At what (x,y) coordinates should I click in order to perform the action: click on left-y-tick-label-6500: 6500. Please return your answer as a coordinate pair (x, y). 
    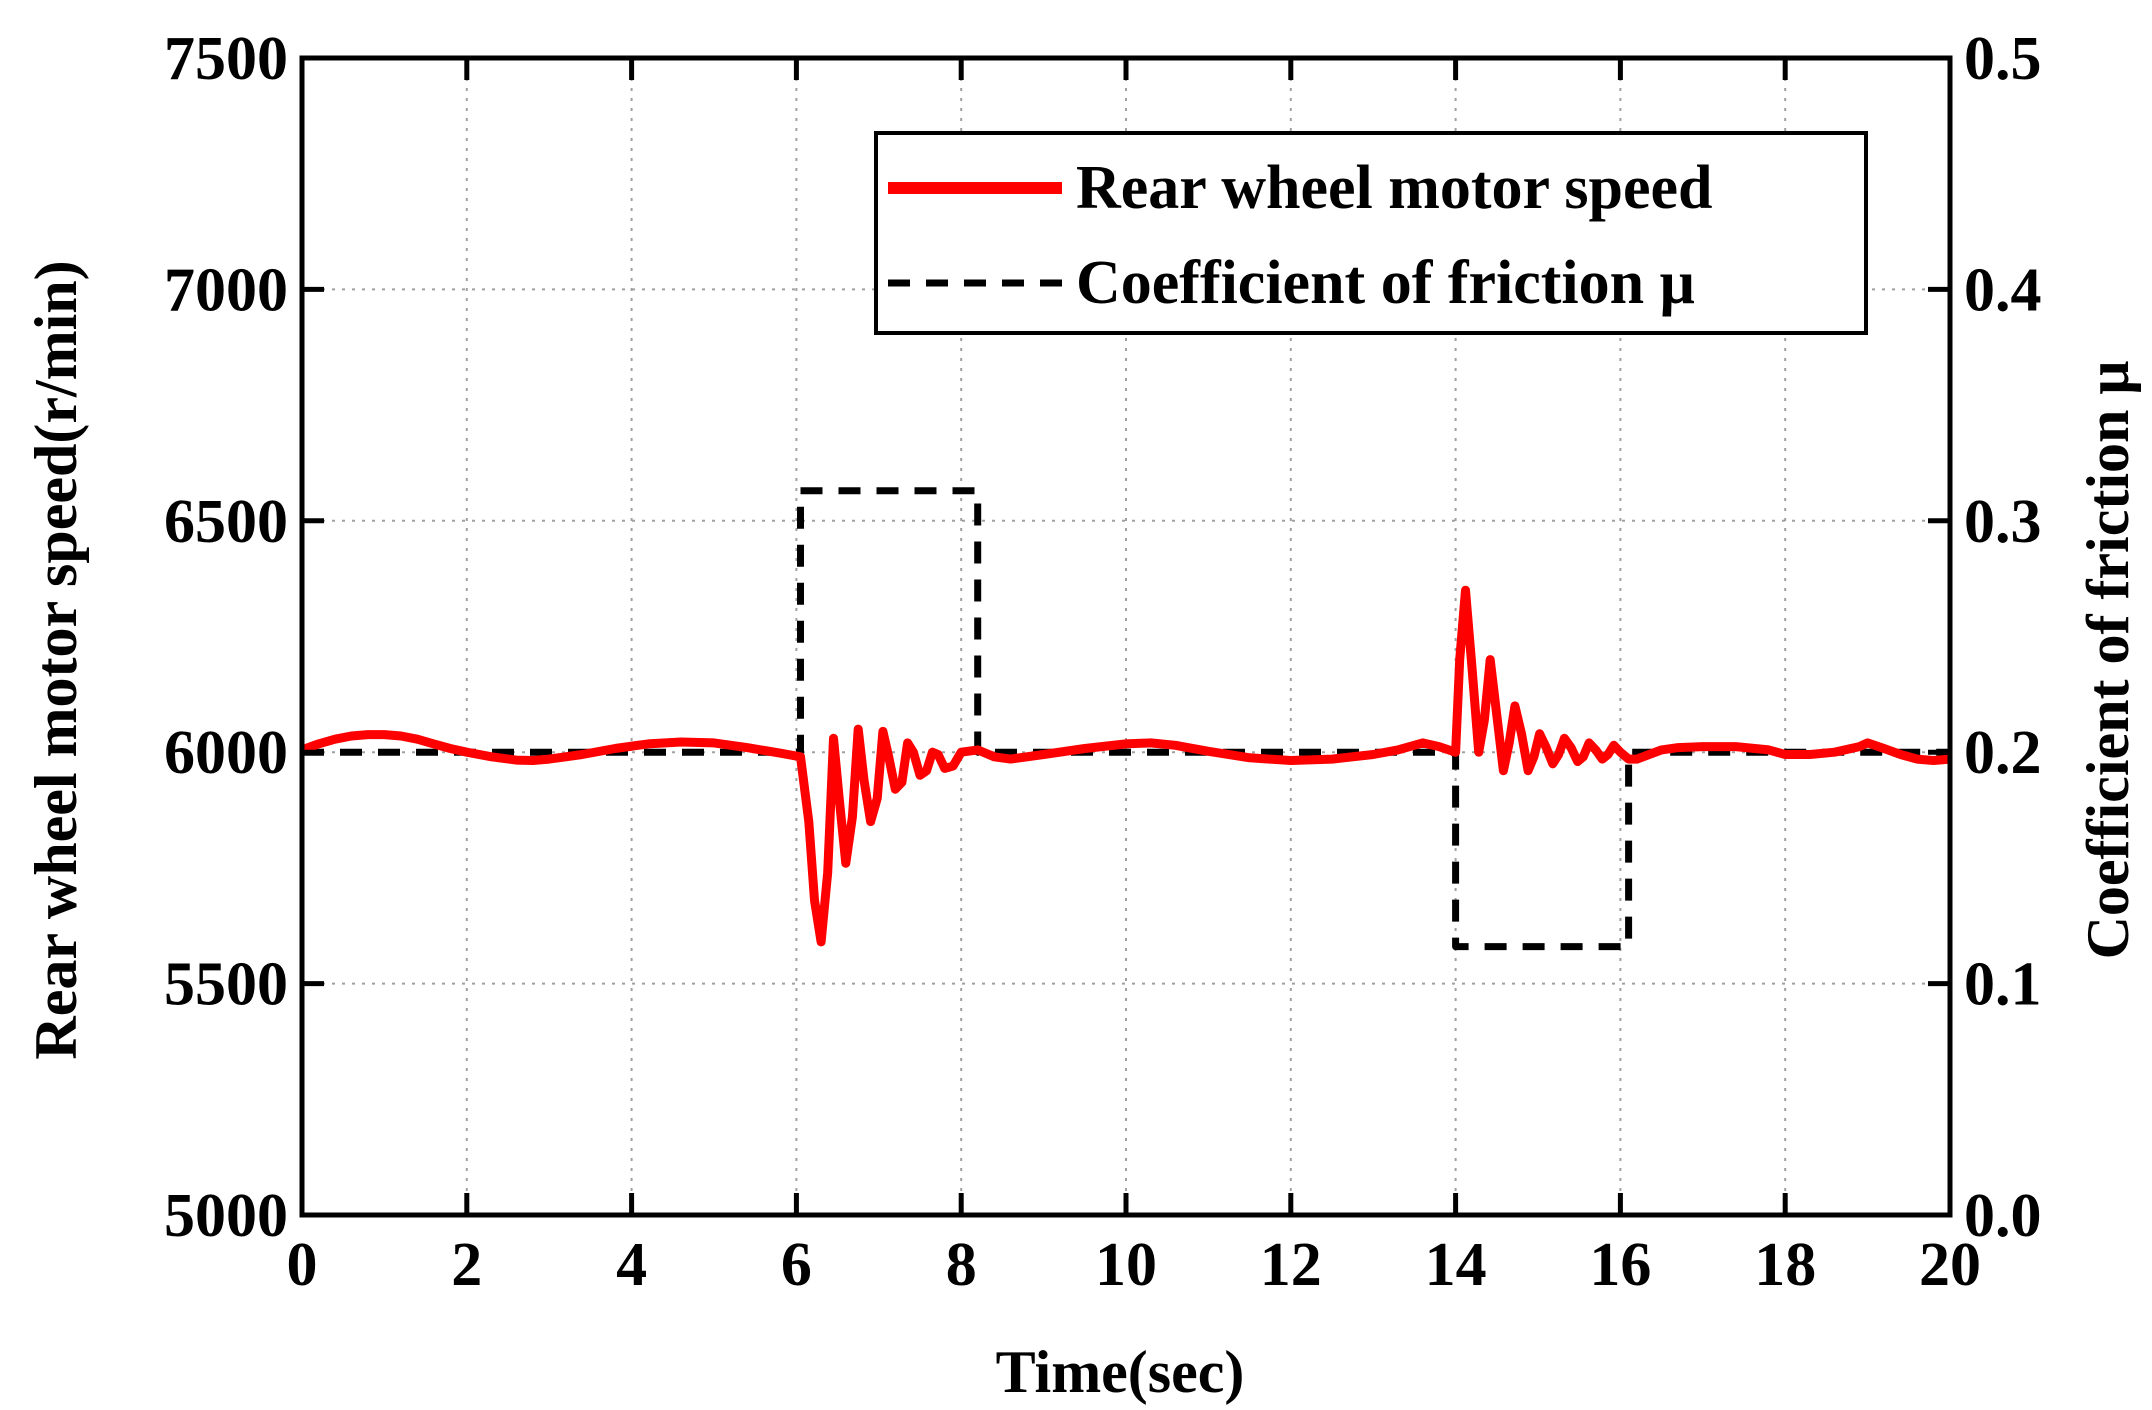
    Looking at the image, I should click on (226, 522).